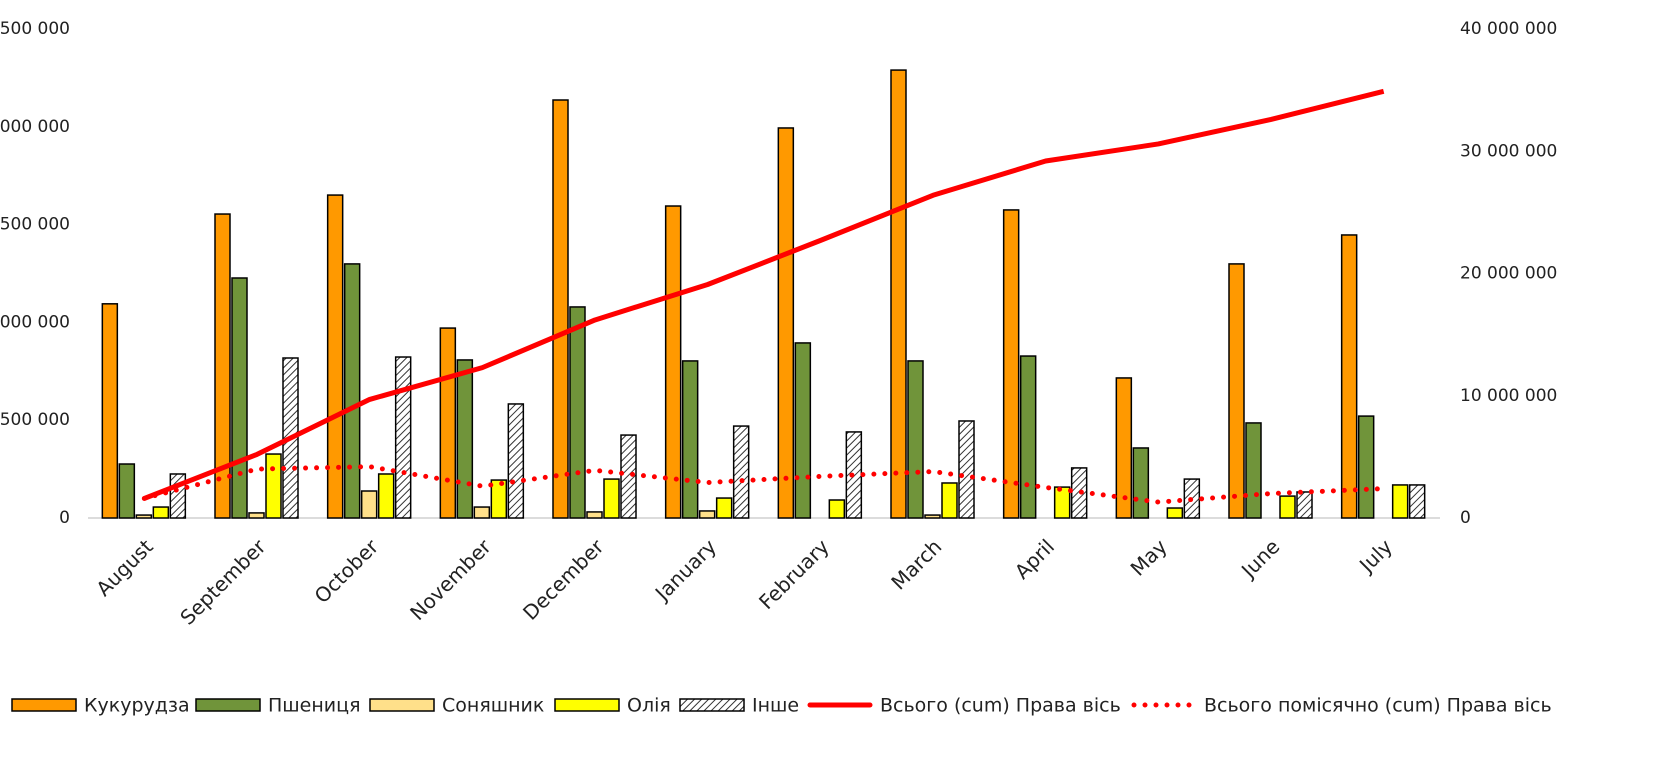  What do you see at coordinates (775, 706) in the screenshot?
I see `legend-label: Інше` at bounding box center [775, 706].